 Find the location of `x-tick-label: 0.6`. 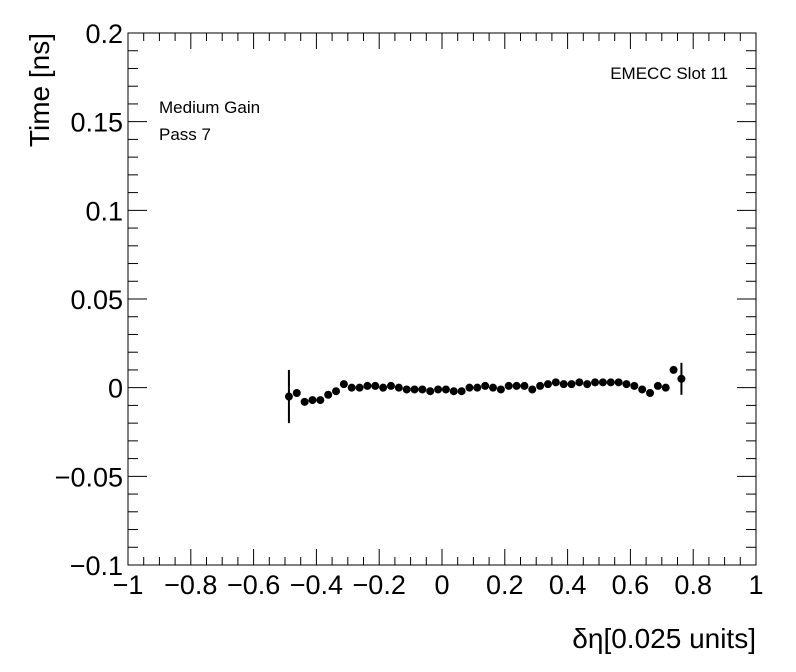

x-tick-label: 0.6 is located at coordinates (631, 585).